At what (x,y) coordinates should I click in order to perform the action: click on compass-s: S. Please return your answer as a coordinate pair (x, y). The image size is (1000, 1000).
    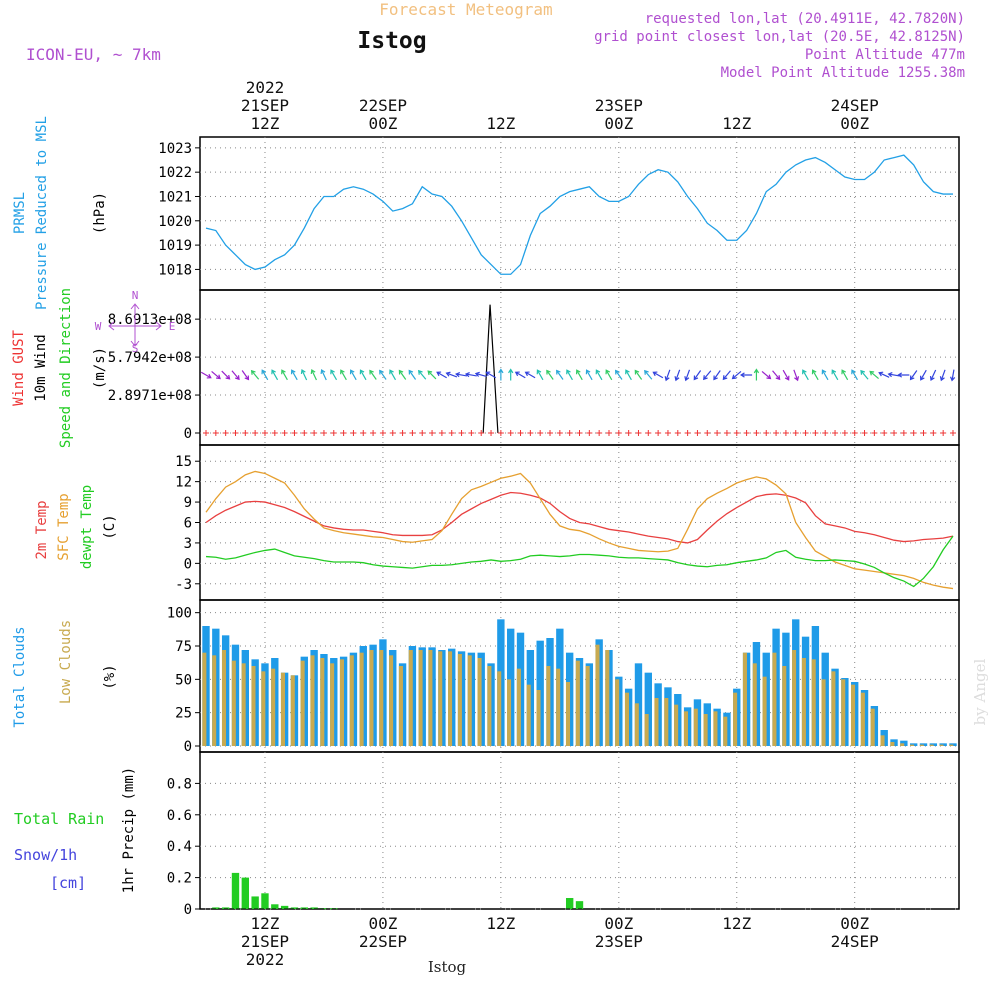
    Looking at the image, I should click on (135, 348).